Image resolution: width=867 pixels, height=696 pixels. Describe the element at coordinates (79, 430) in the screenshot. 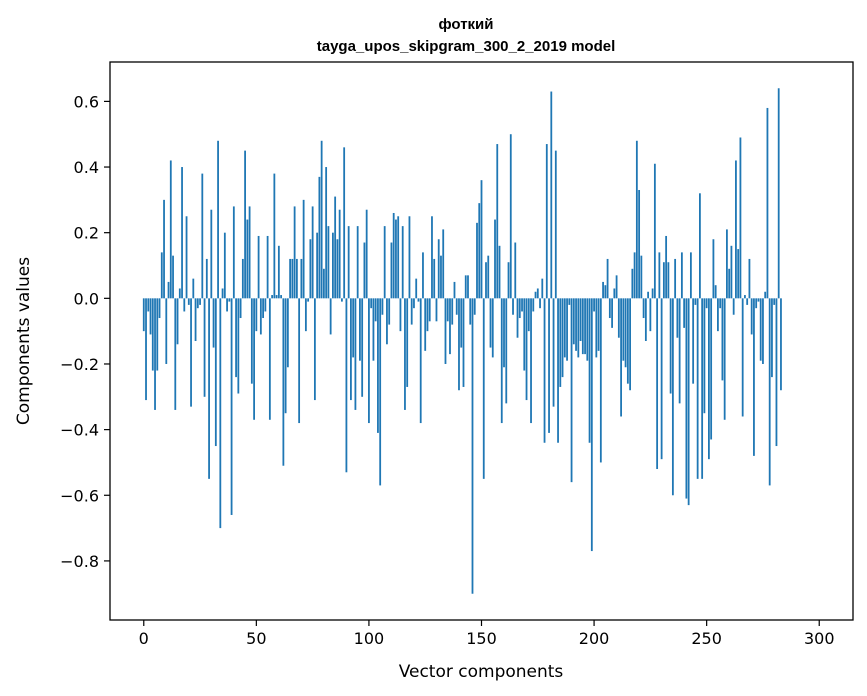

I see `y-tick-label-2: −0.4` at that location.